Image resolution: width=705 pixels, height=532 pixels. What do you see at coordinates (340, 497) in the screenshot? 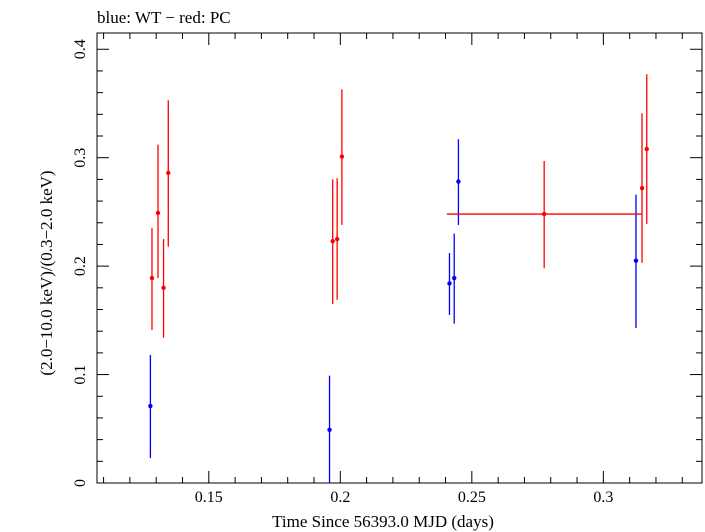
I see `x-tick-label: 0.2` at bounding box center [340, 497].